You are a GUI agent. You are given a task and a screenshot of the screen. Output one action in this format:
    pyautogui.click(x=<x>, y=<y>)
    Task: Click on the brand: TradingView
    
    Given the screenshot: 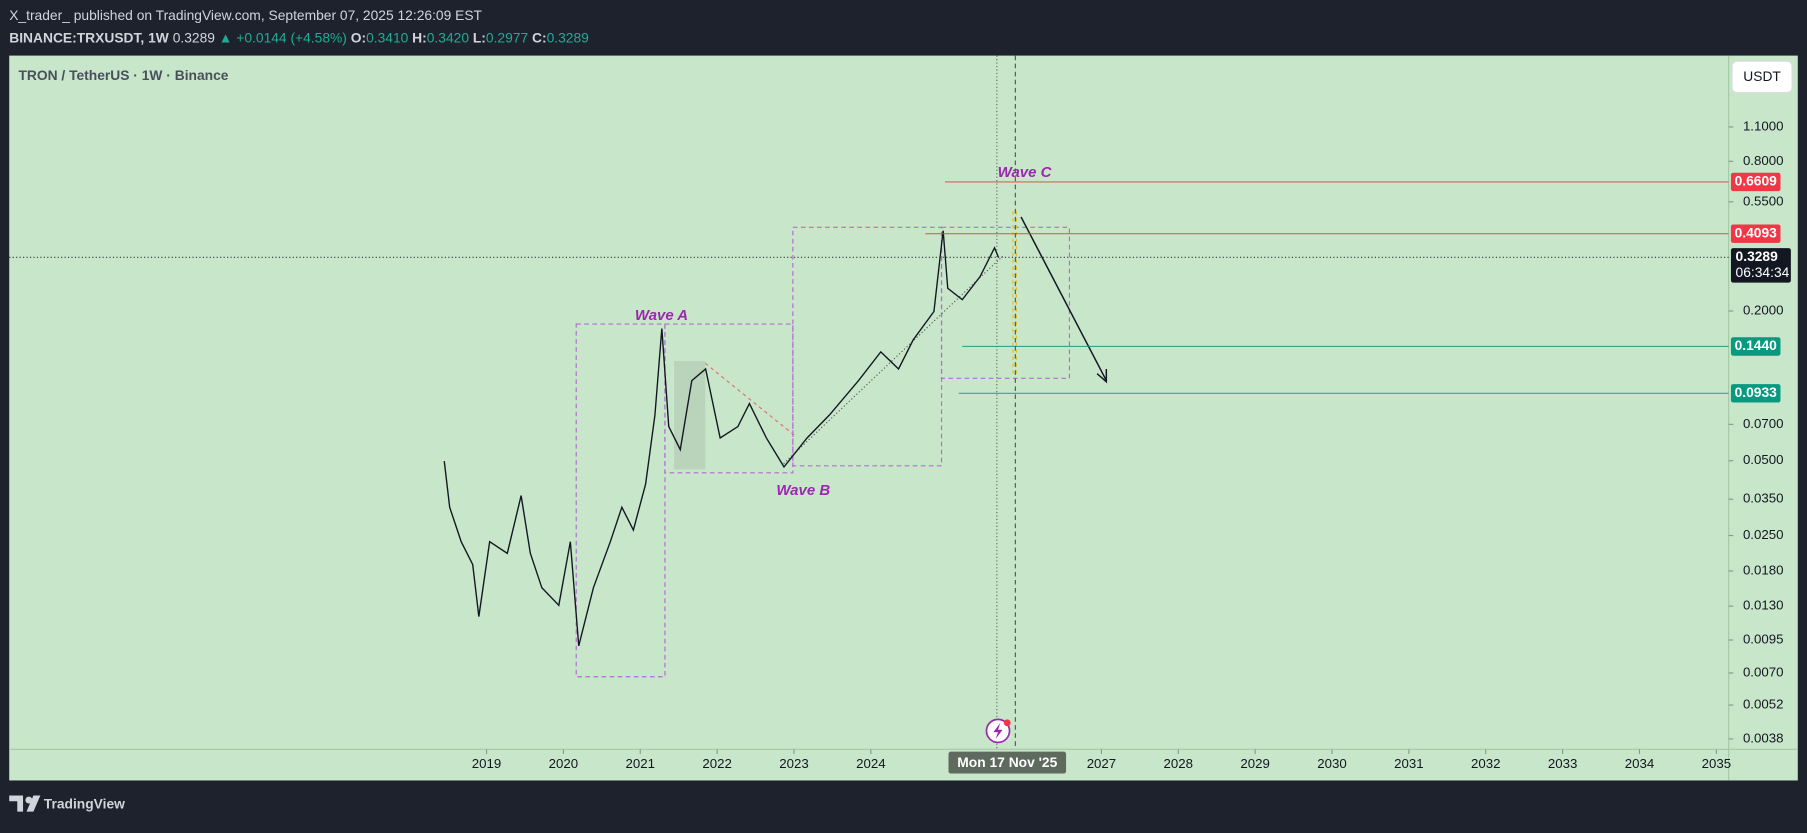 What is the action you would take?
    pyautogui.click(x=84, y=803)
    